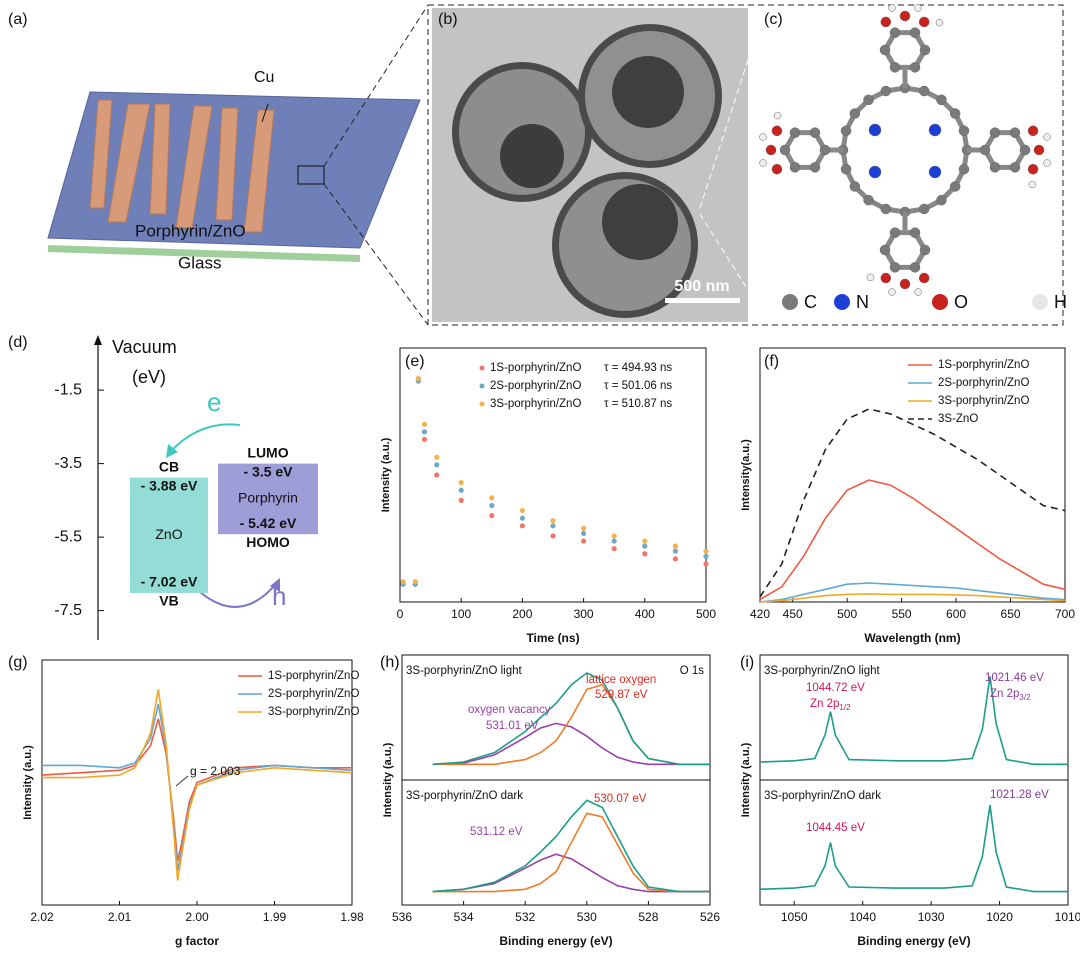  I want to click on x-tick-label: 2.01, so click(120, 917).